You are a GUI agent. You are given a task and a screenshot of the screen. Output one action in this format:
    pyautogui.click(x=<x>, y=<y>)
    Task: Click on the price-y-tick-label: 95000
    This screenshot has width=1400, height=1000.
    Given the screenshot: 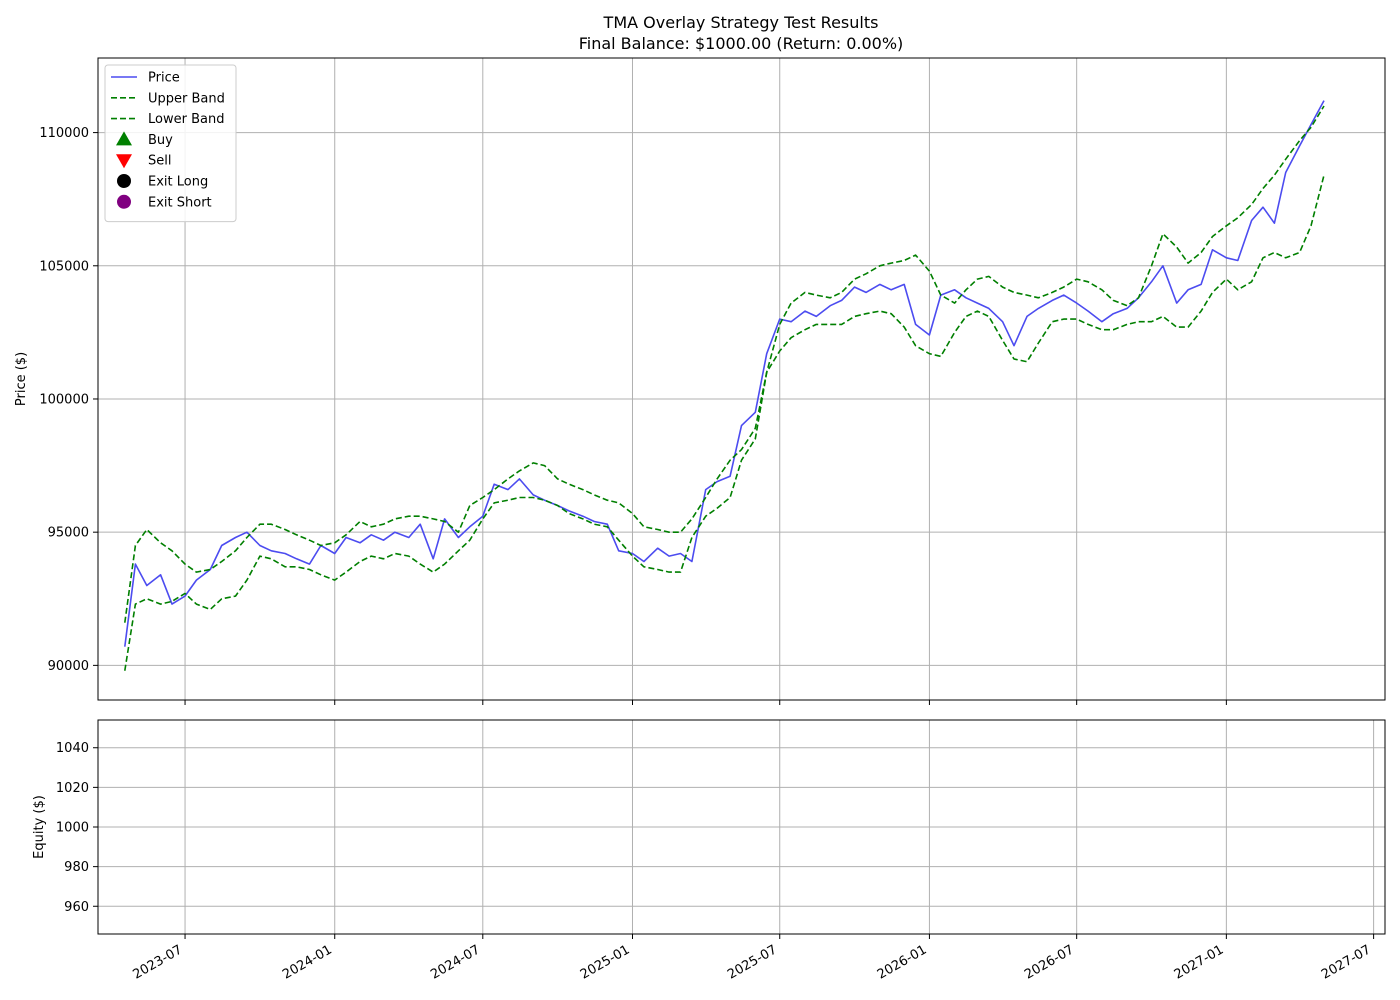 What is the action you would take?
    pyautogui.click(x=68, y=533)
    